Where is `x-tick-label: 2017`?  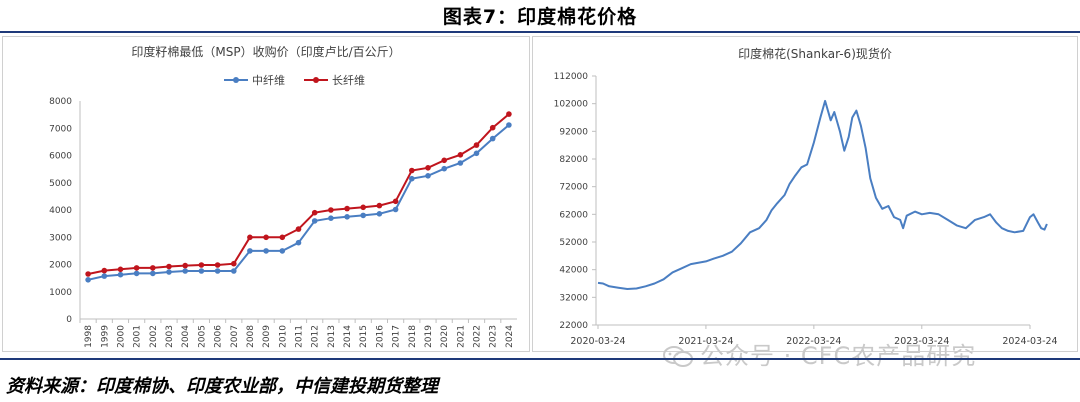 x-tick-label: 2017 is located at coordinates (397, 336).